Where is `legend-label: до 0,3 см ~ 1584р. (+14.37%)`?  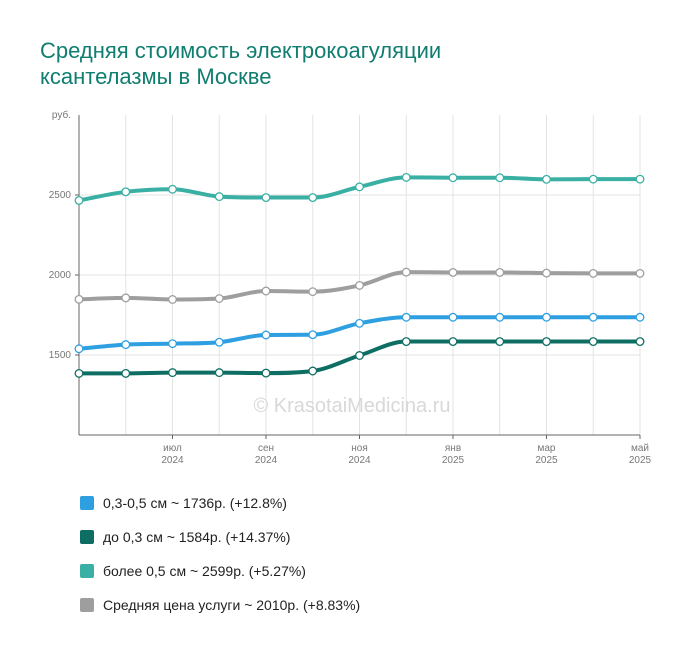 legend-label: до 0,3 см ~ 1584р. (+14.37%) is located at coordinates (197, 537).